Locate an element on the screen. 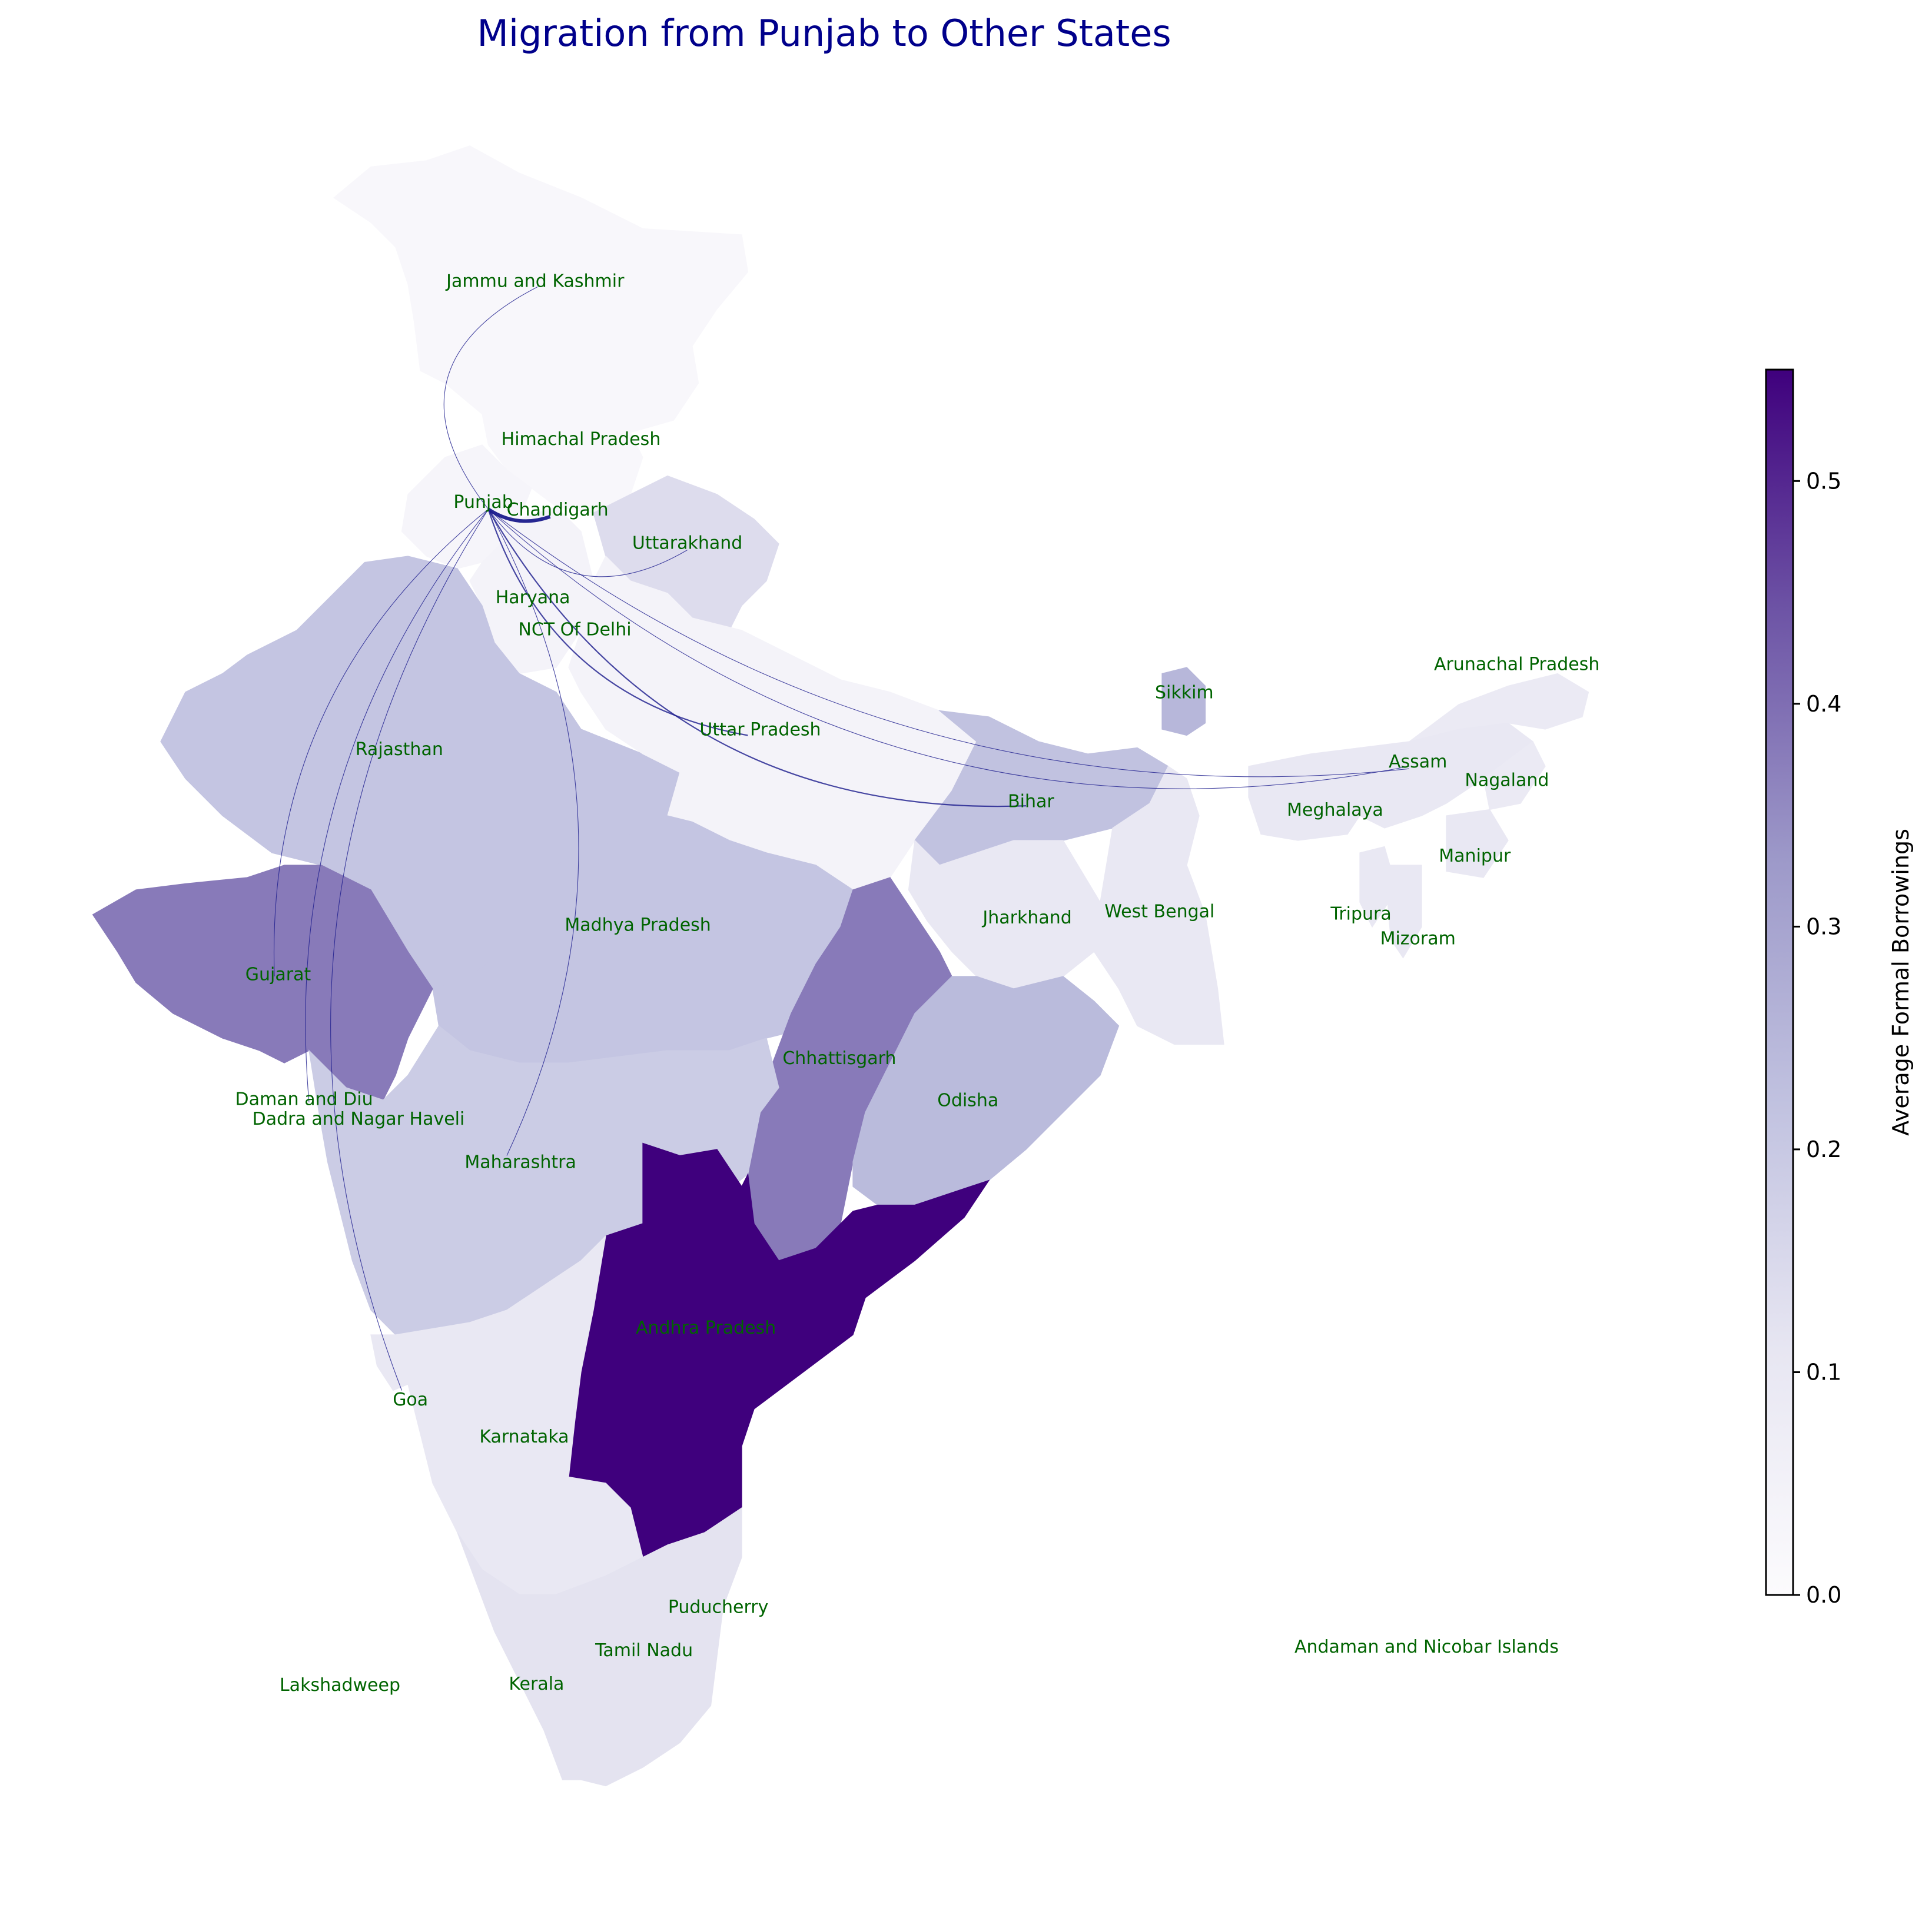 The image size is (1932, 1921). region-jammu-and-kashmir is located at coordinates (541, 289).